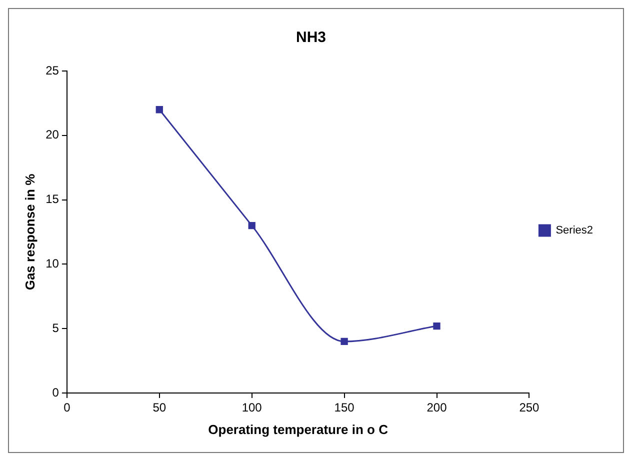 This screenshot has height=461, width=632. What do you see at coordinates (53, 199) in the screenshot?
I see `y-tick-label: 15` at bounding box center [53, 199].